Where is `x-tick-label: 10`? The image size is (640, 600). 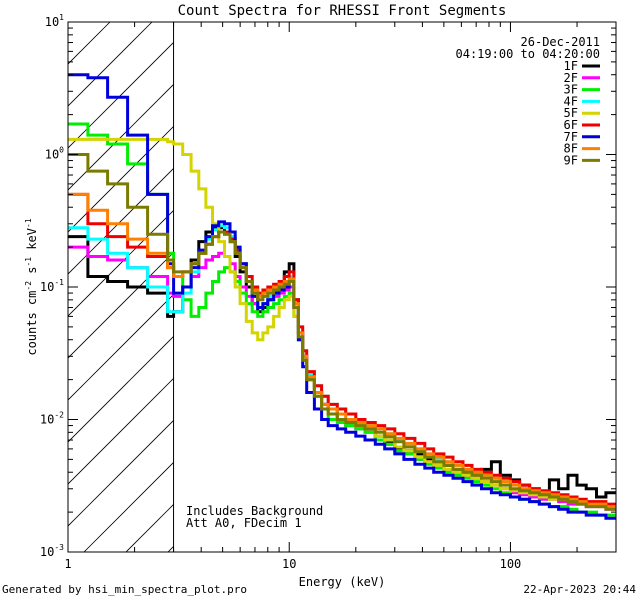
x-tick-label: 10 is located at coordinates (289, 564).